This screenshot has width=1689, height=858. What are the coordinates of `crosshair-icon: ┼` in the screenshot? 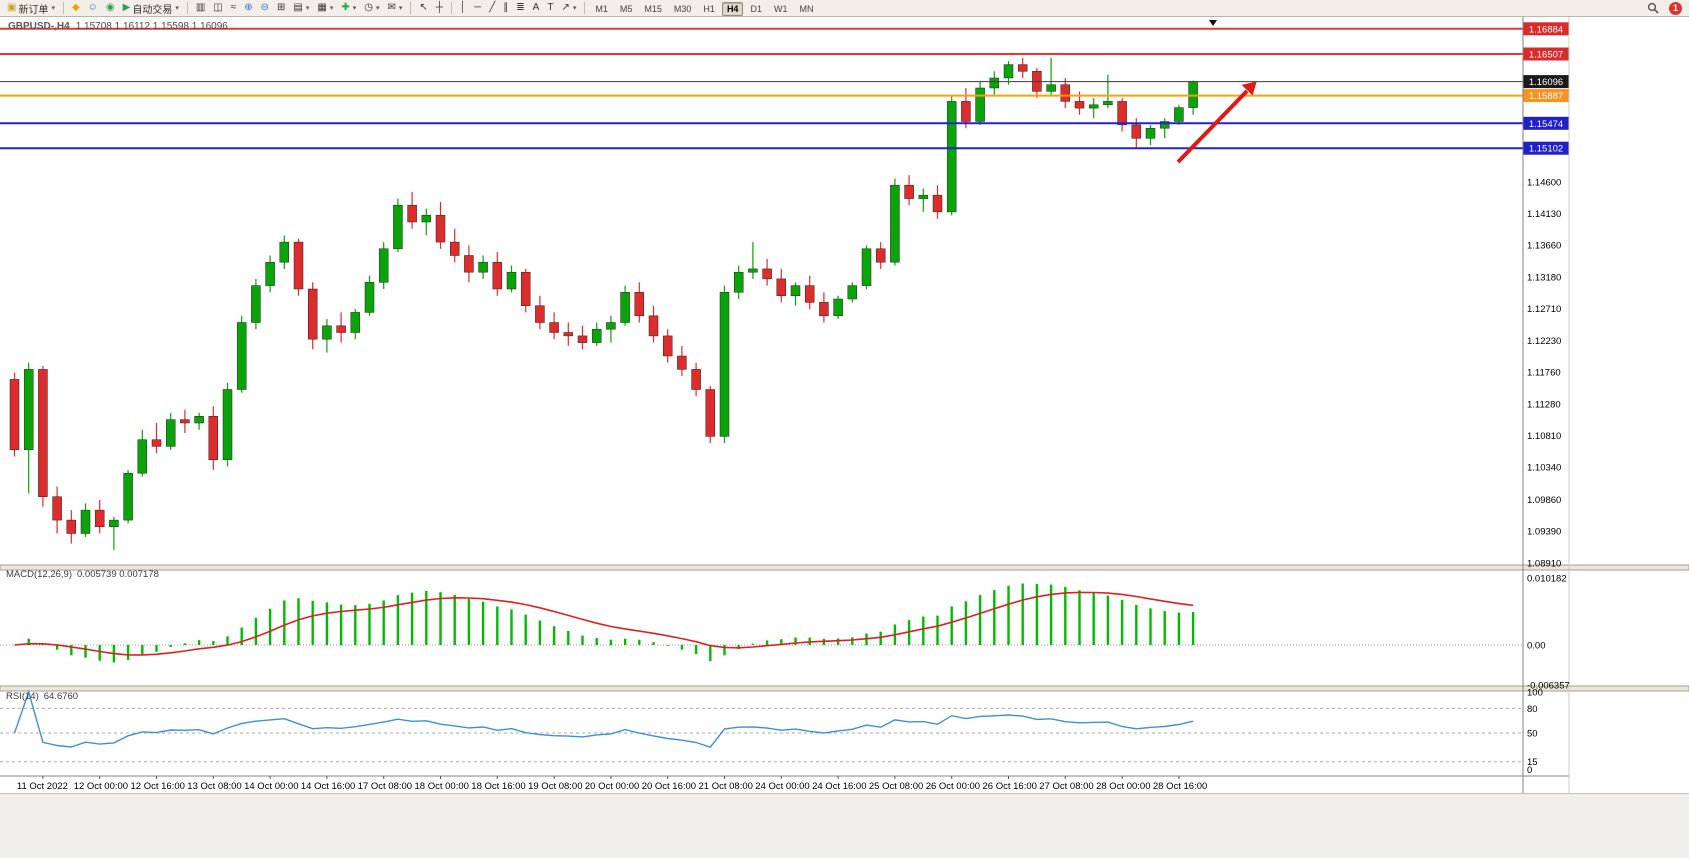 It's located at (439, 7).